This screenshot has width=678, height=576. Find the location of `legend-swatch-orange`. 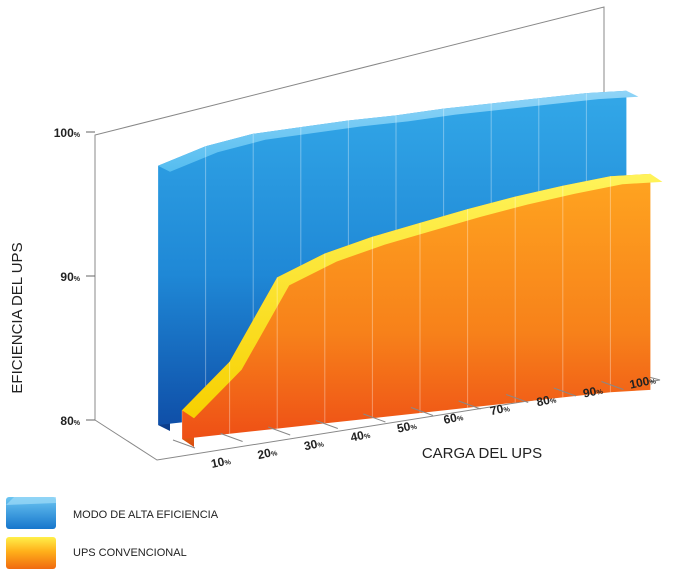

legend-swatch-orange is located at coordinates (31, 553).